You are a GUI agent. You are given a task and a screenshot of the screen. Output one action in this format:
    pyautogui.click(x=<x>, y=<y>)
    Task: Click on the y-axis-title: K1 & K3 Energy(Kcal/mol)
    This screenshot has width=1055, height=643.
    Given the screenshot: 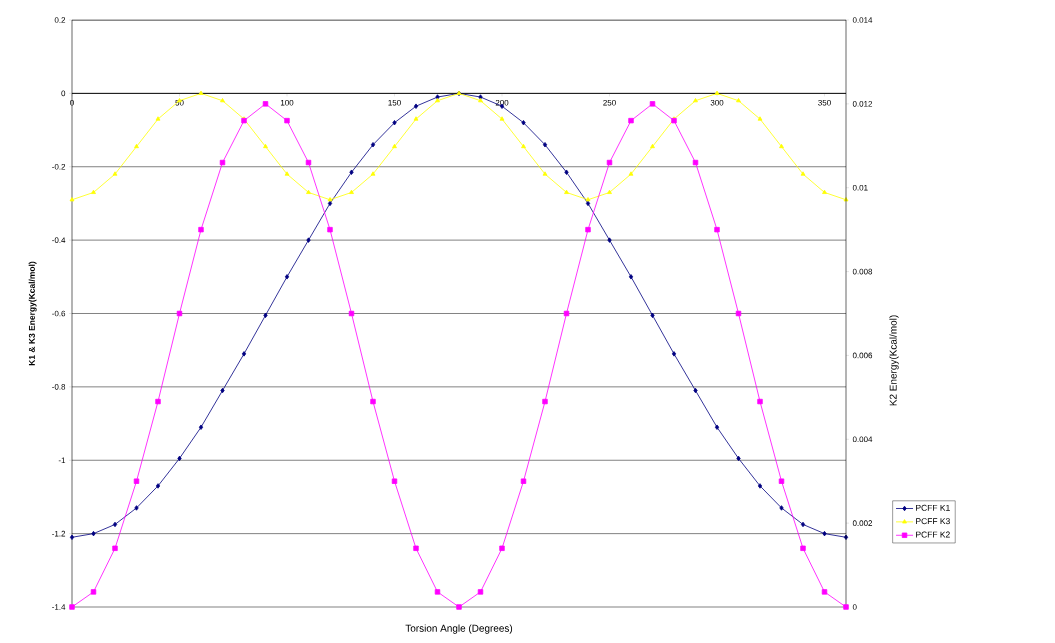 What is the action you would take?
    pyautogui.click(x=32, y=313)
    